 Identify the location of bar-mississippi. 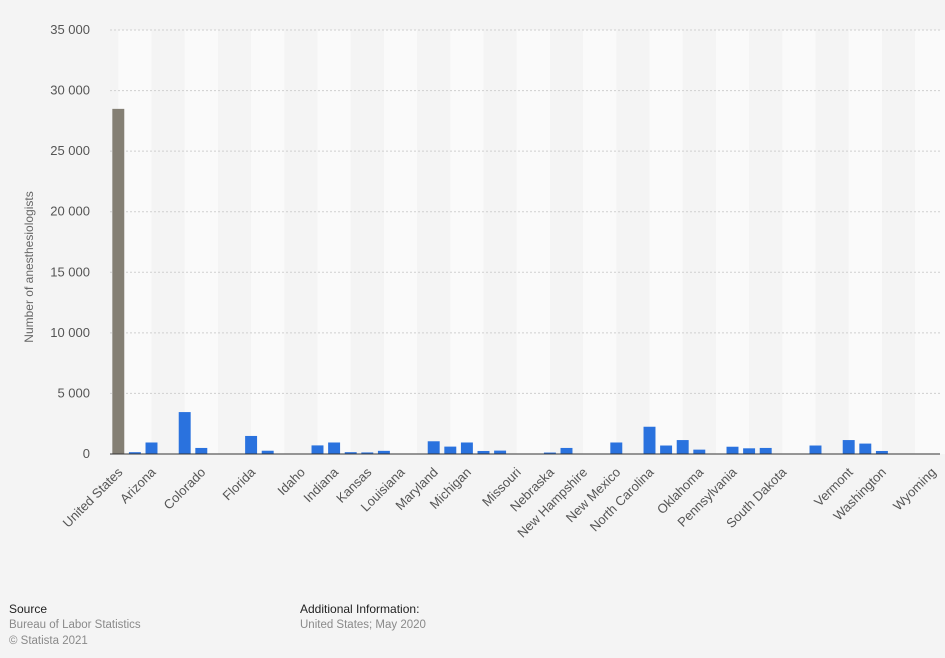
(500, 452).